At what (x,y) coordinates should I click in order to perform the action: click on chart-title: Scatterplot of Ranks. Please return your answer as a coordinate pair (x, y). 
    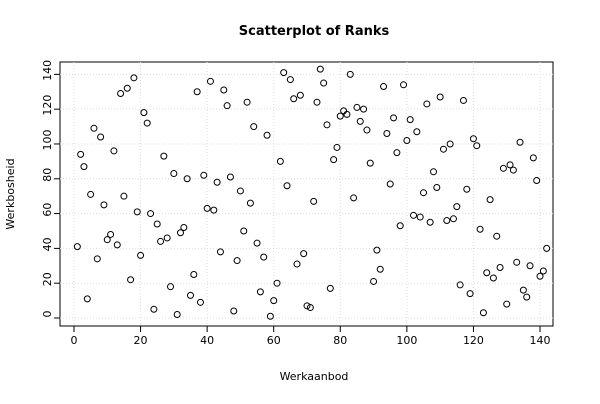
    Looking at the image, I should click on (314, 31).